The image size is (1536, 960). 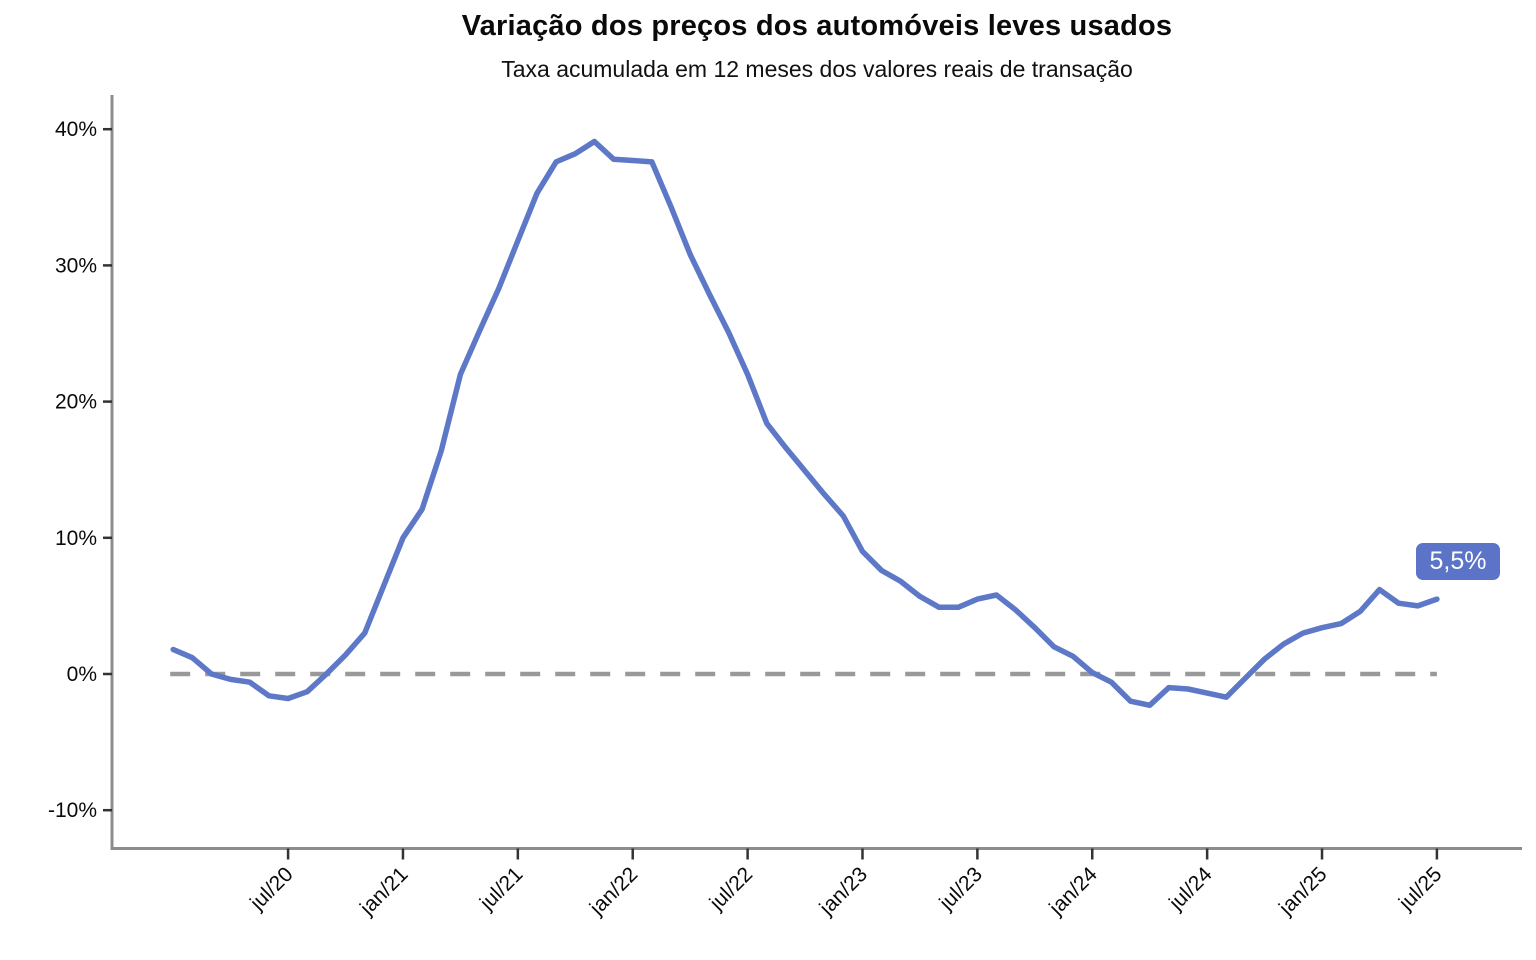 What do you see at coordinates (1073, 892) in the screenshot?
I see `x-tick-label: jan/24` at bounding box center [1073, 892].